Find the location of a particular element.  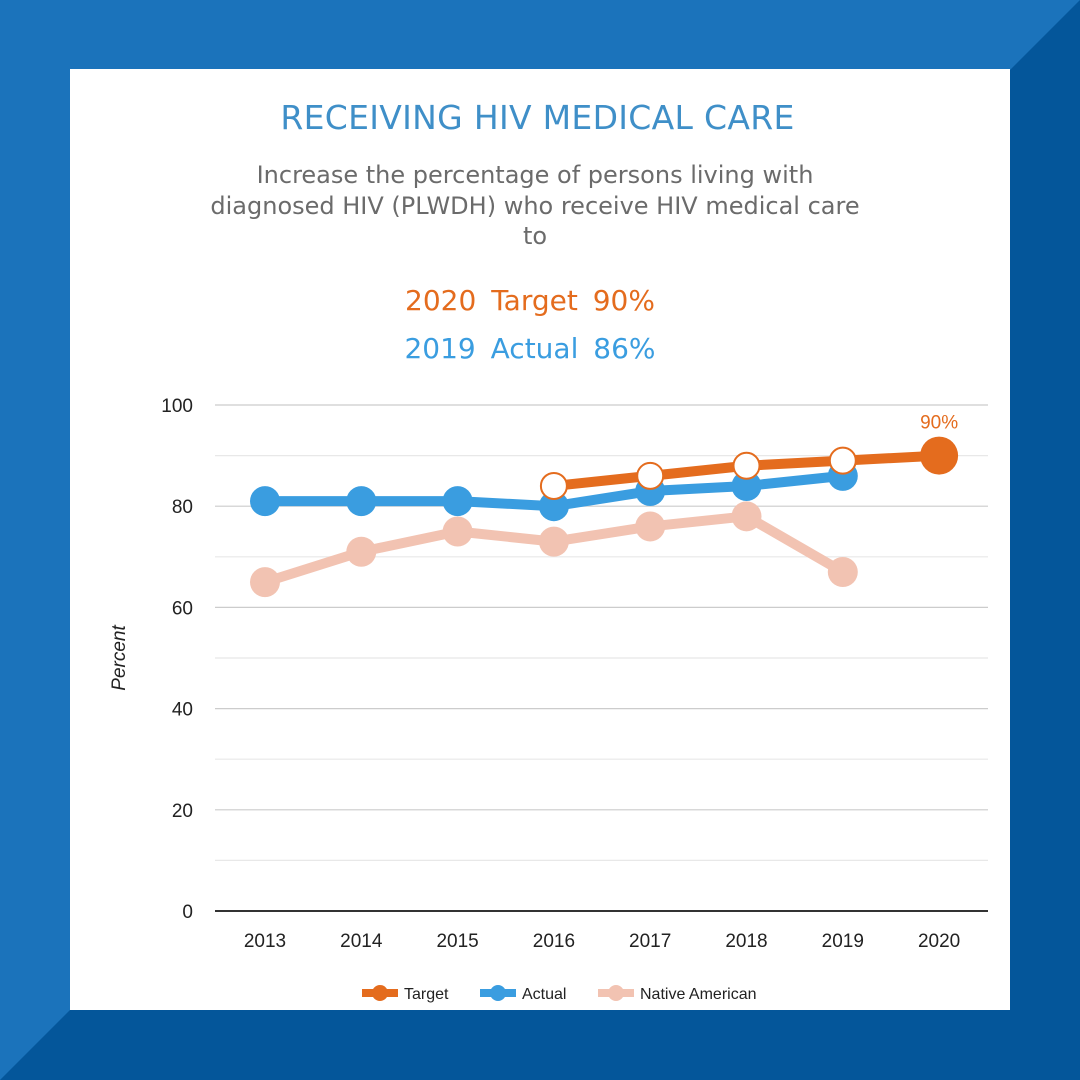

x-tick-label: 2014 is located at coordinates (361, 941).